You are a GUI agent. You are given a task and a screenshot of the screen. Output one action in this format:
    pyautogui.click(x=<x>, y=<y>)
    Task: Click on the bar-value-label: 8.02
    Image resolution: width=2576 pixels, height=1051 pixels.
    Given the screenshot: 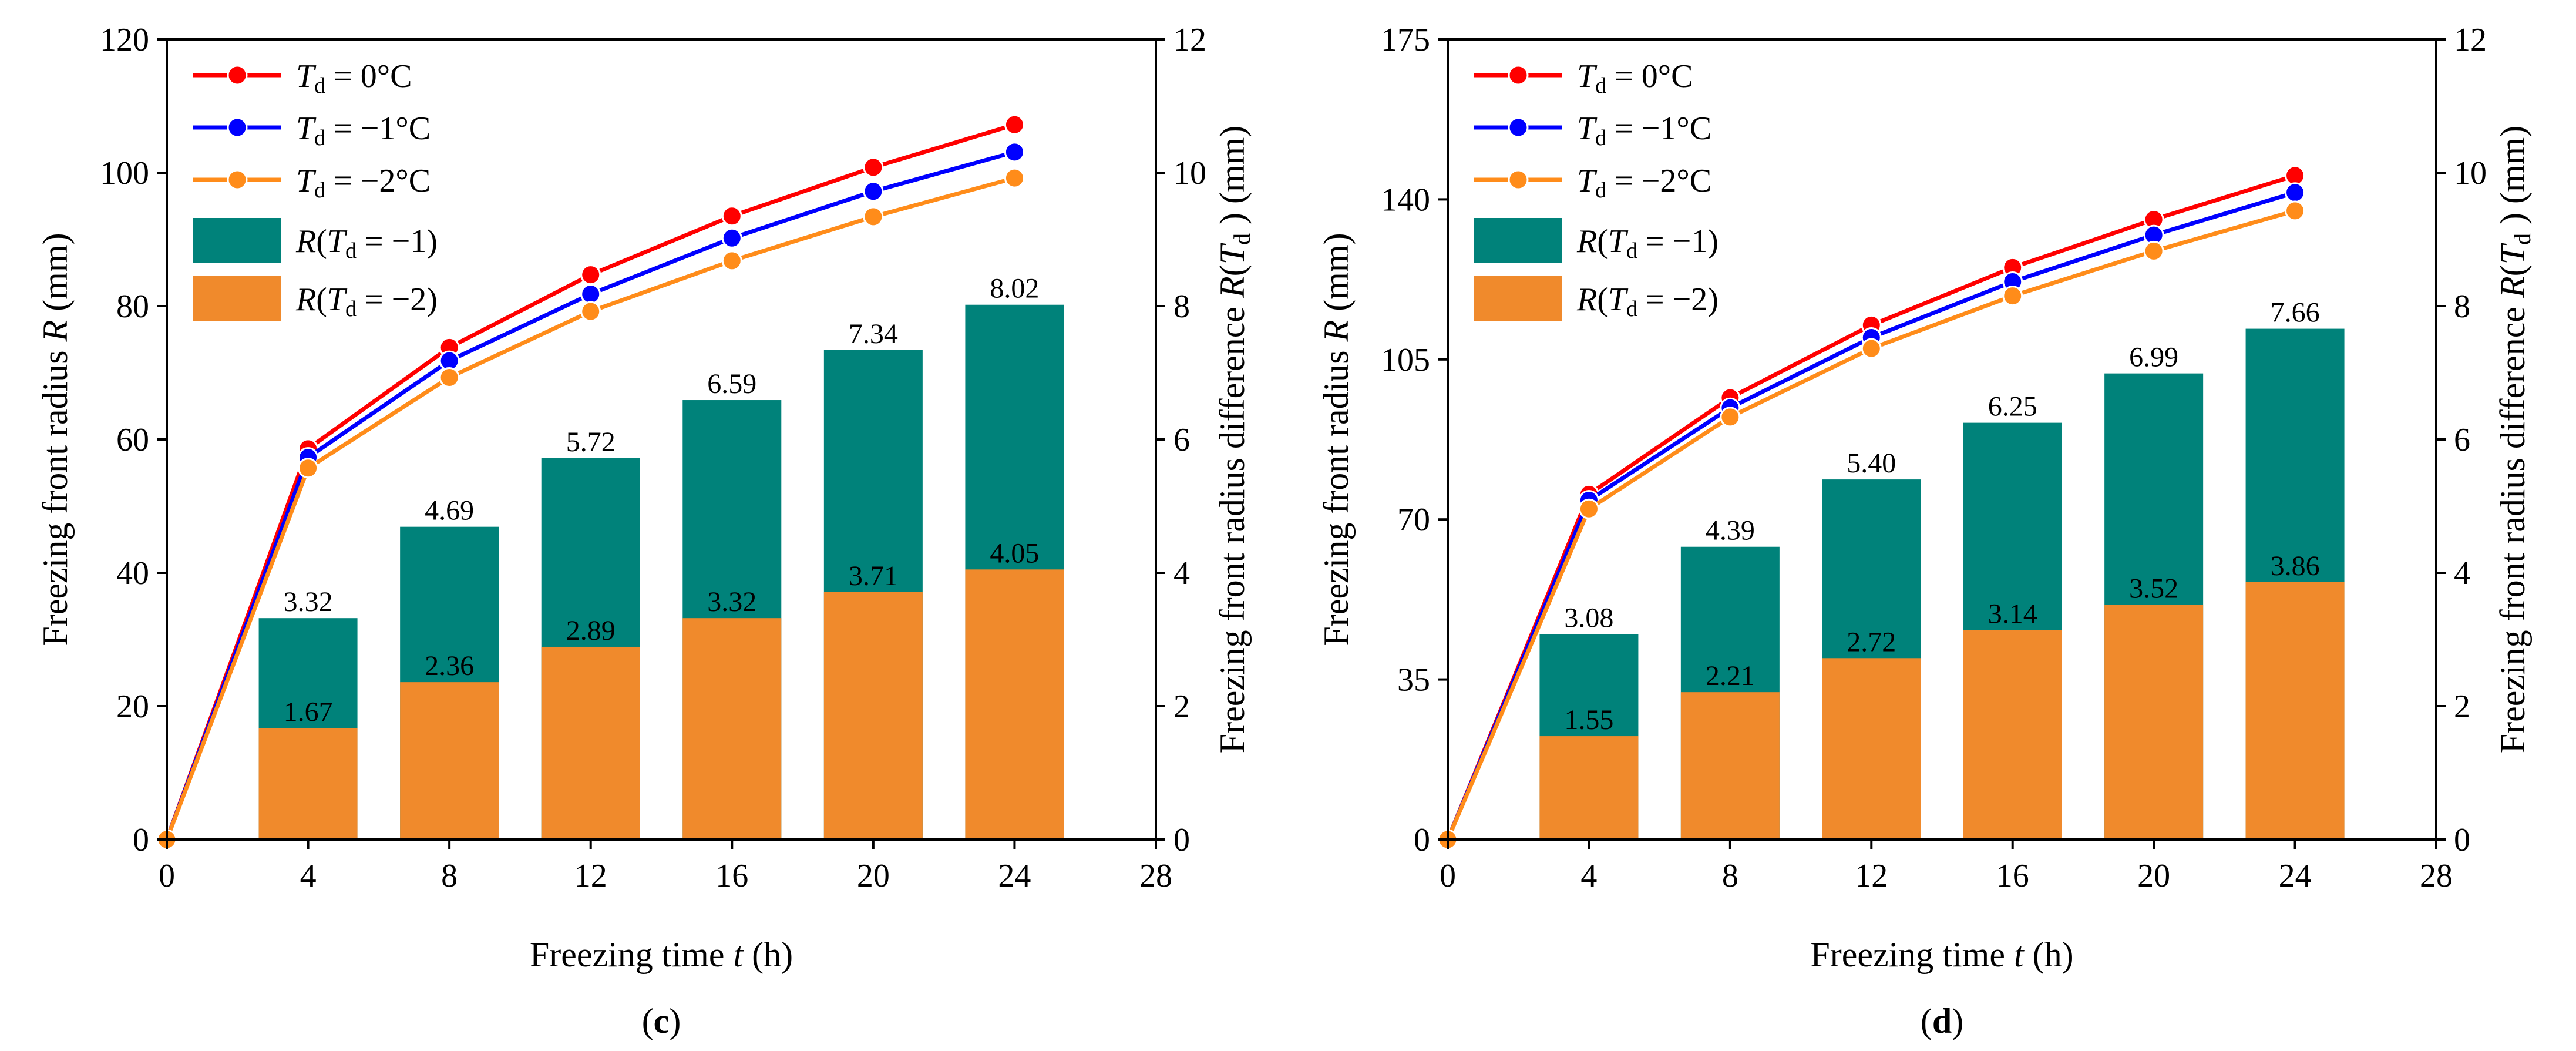 What is the action you would take?
    pyautogui.click(x=1014, y=288)
    